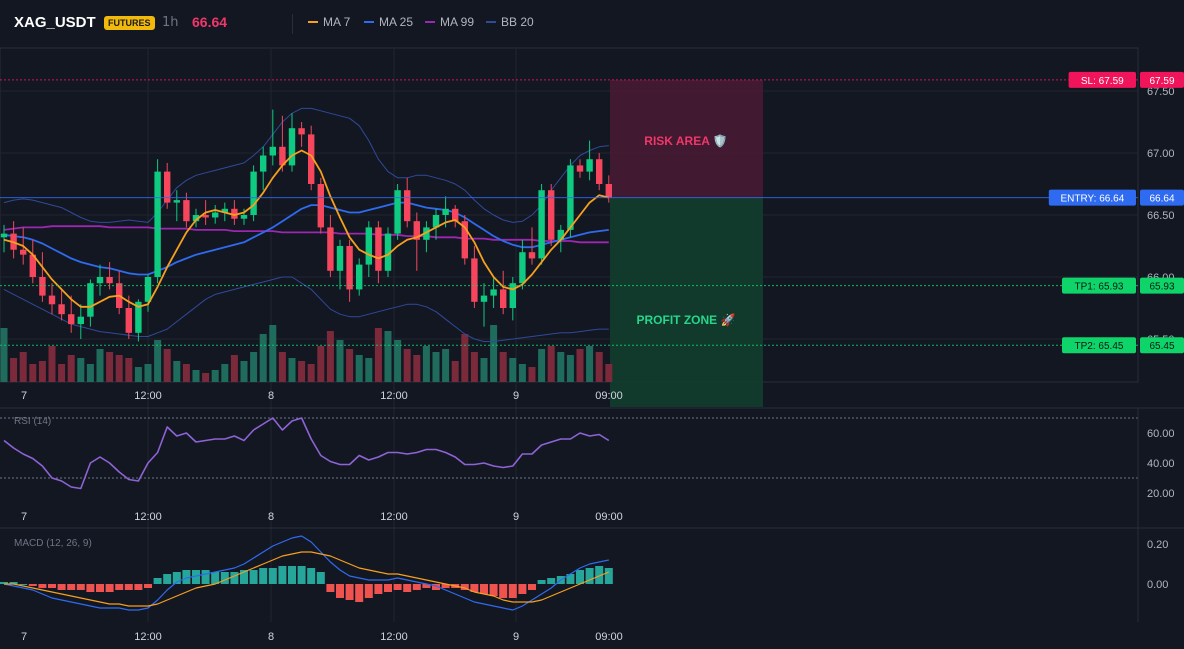 This screenshot has width=1184, height=649. I want to click on rsi-line, so click(306, 453).